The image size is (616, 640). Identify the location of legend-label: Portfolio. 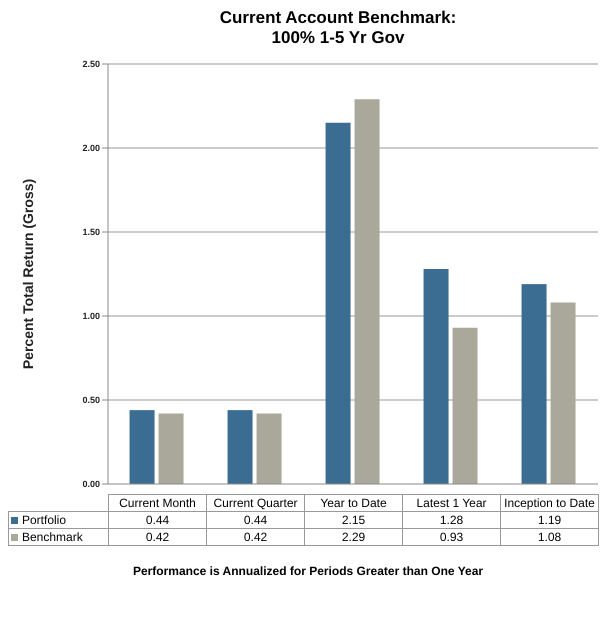
(58, 520).